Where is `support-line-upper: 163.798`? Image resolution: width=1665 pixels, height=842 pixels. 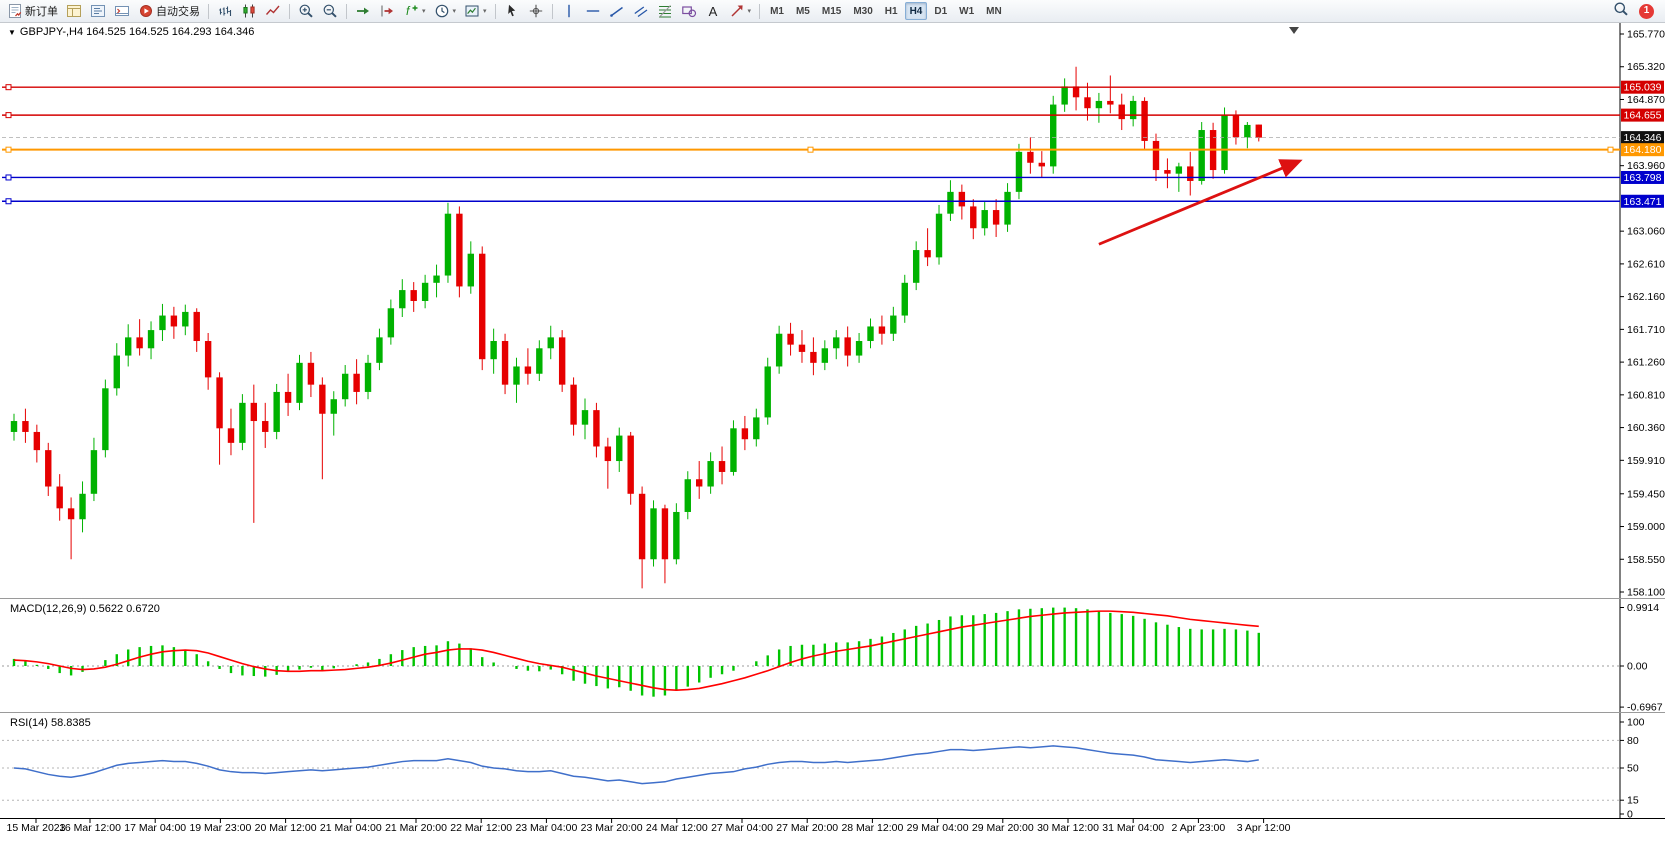
support-line-upper: 163.798 is located at coordinates (833, 177).